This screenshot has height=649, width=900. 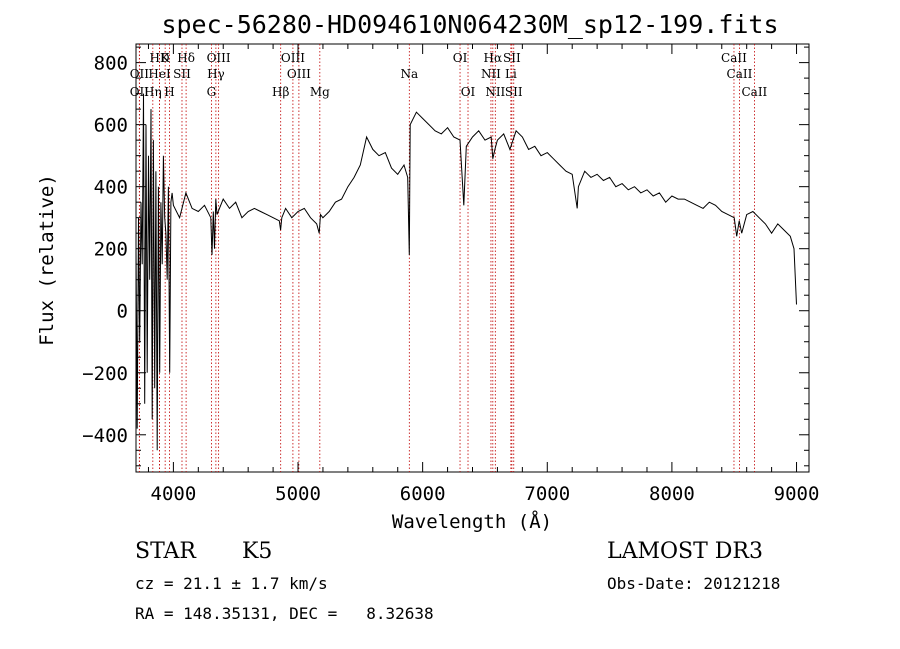 What do you see at coordinates (495, 92) in the screenshot?
I see `line-label-NII-b: NII` at bounding box center [495, 92].